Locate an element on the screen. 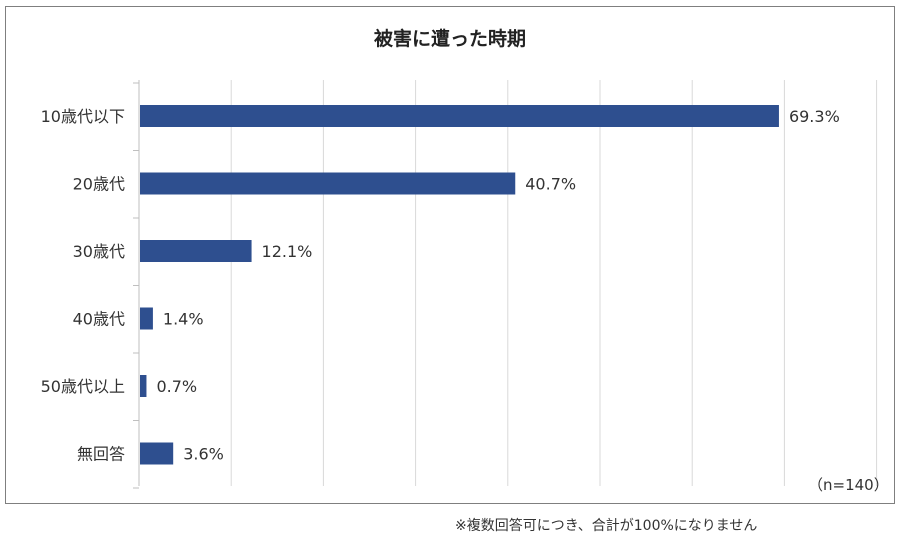 This screenshot has width=900, height=538. category-label: 無回答 is located at coordinates (101, 454).